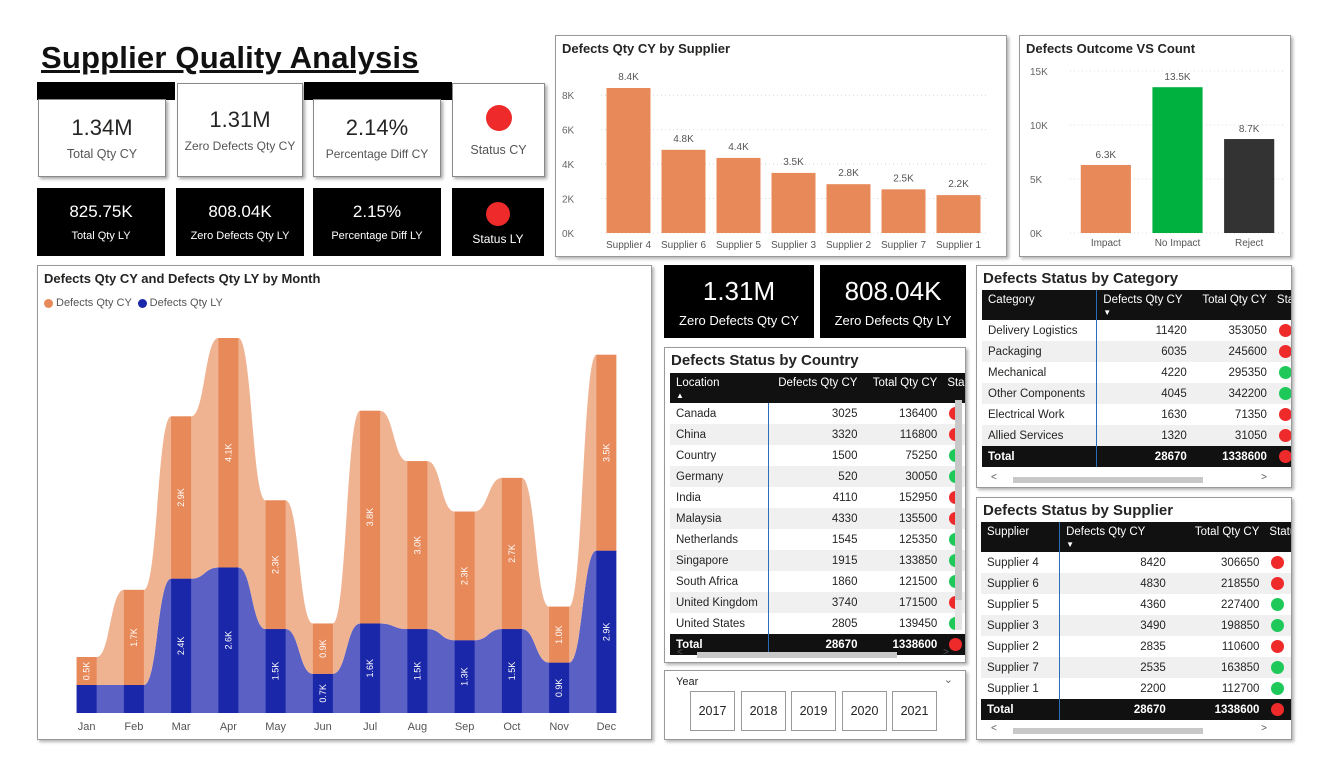  Describe the element at coordinates (719, 388) in the screenshot. I see `col-header-location: Location ▲` at that location.